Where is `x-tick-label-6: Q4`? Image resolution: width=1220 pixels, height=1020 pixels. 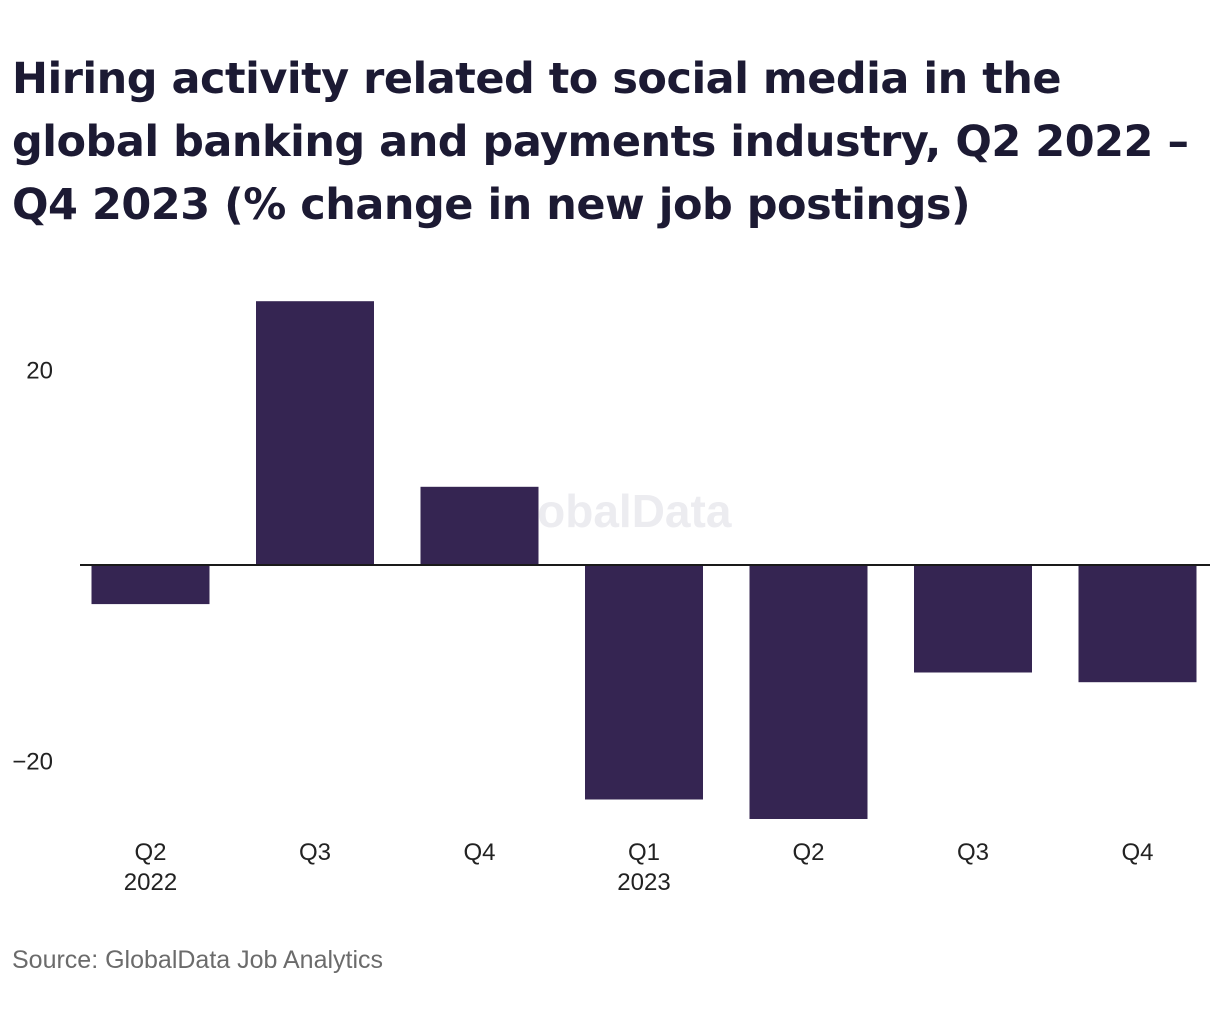
x-tick-label-6: Q4 is located at coordinates (1137, 852).